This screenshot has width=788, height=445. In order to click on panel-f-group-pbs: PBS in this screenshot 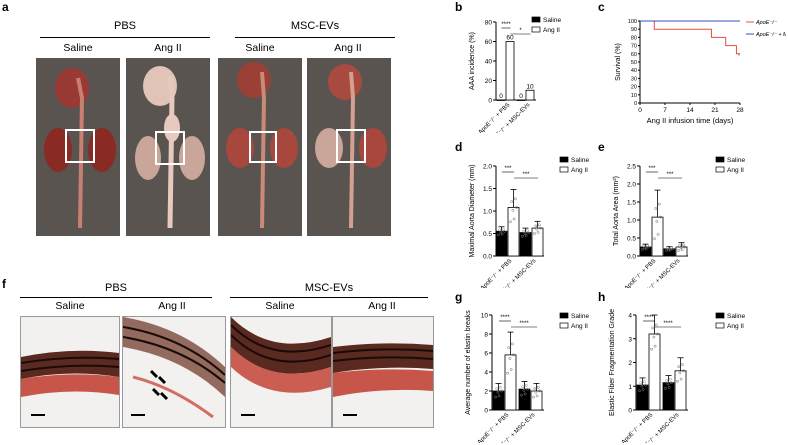, I will do `click(115, 288)`.